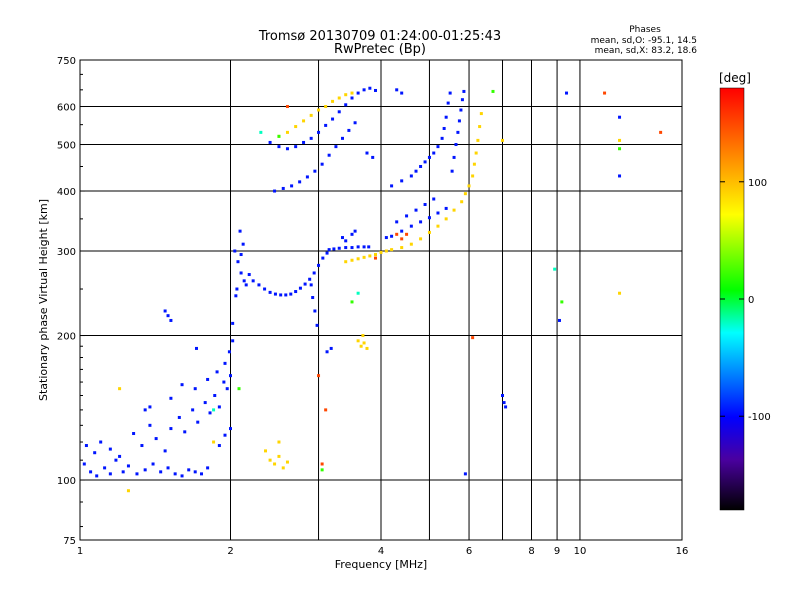  I want to click on x-axis-label: Frequency [MHz], so click(381, 564).